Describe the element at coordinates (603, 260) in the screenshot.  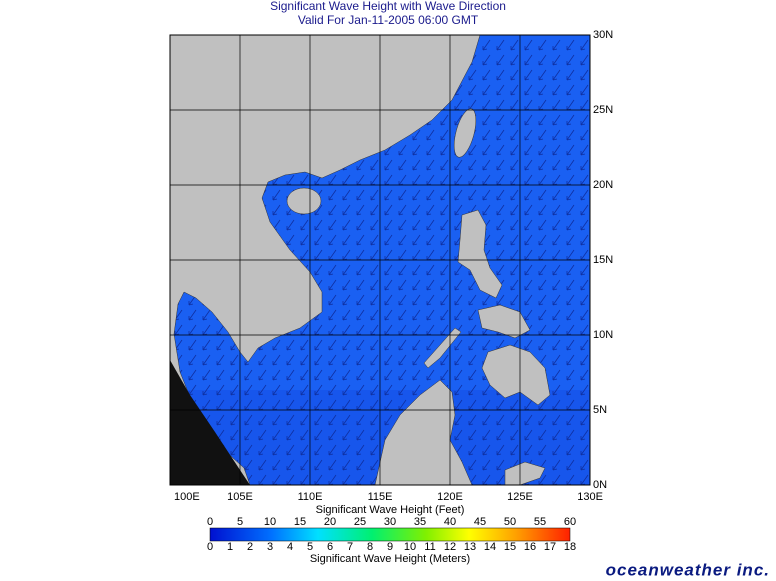
I see `lat-label: 15N` at that location.